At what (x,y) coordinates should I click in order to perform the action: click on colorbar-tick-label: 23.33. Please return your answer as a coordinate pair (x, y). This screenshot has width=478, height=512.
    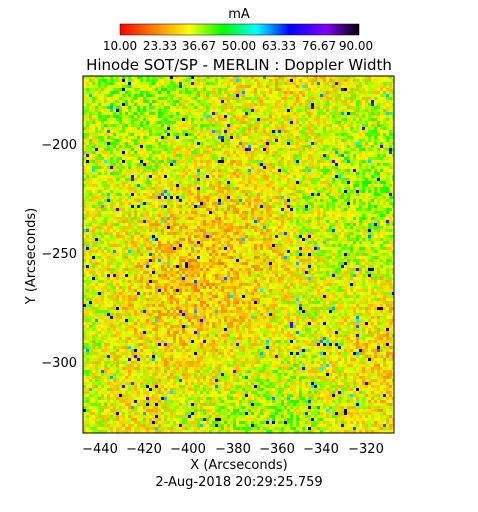
    Looking at the image, I should click on (160, 46).